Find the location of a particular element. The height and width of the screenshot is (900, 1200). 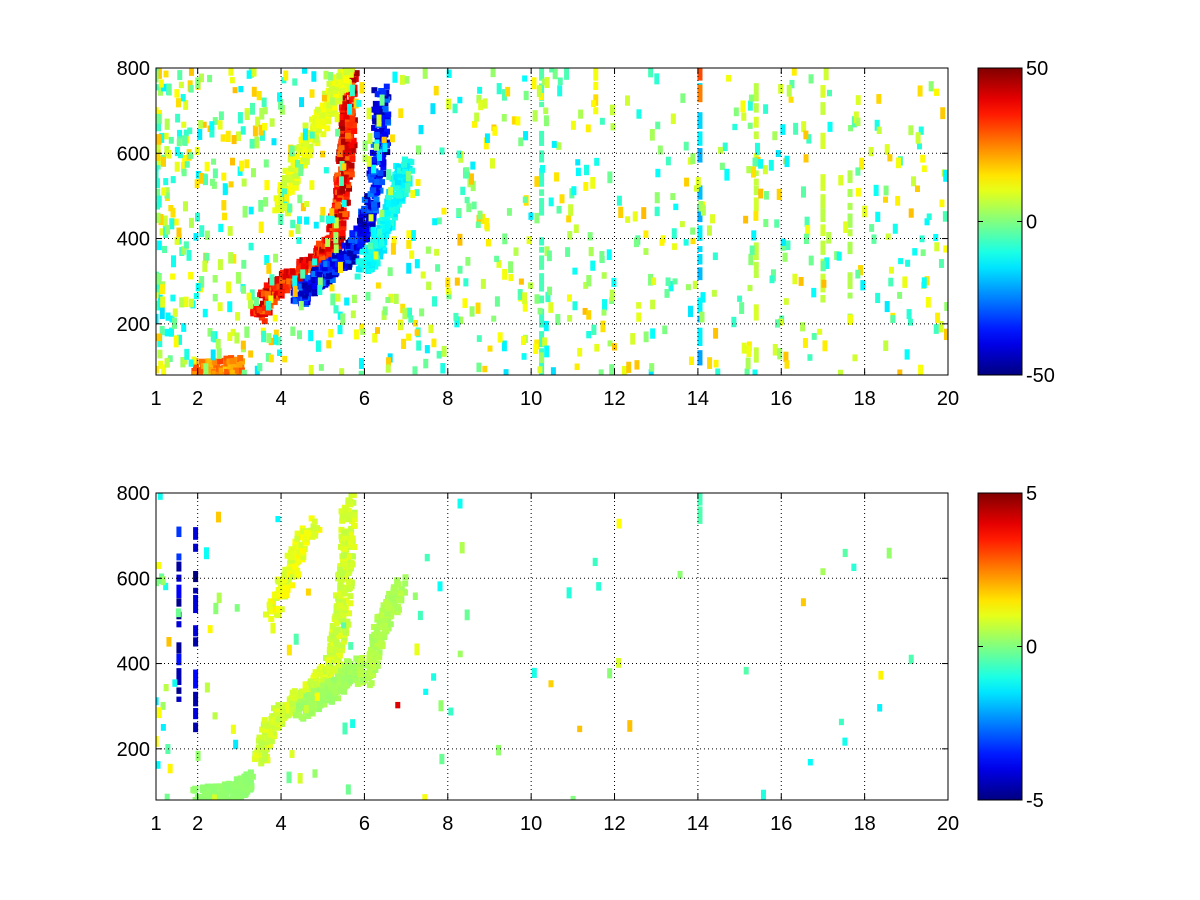

colorbar-1: -50 0 50 is located at coordinates (1016, 222).